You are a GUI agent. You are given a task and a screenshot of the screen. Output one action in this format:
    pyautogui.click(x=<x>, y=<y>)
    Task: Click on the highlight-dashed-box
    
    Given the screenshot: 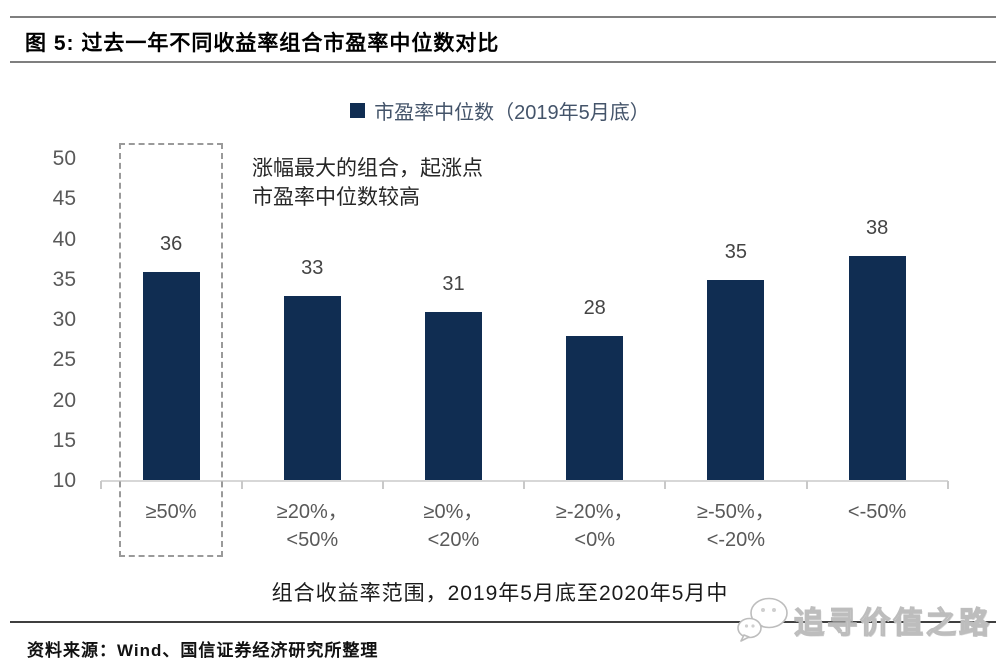 What is the action you would take?
    pyautogui.click(x=171, y=350)
    